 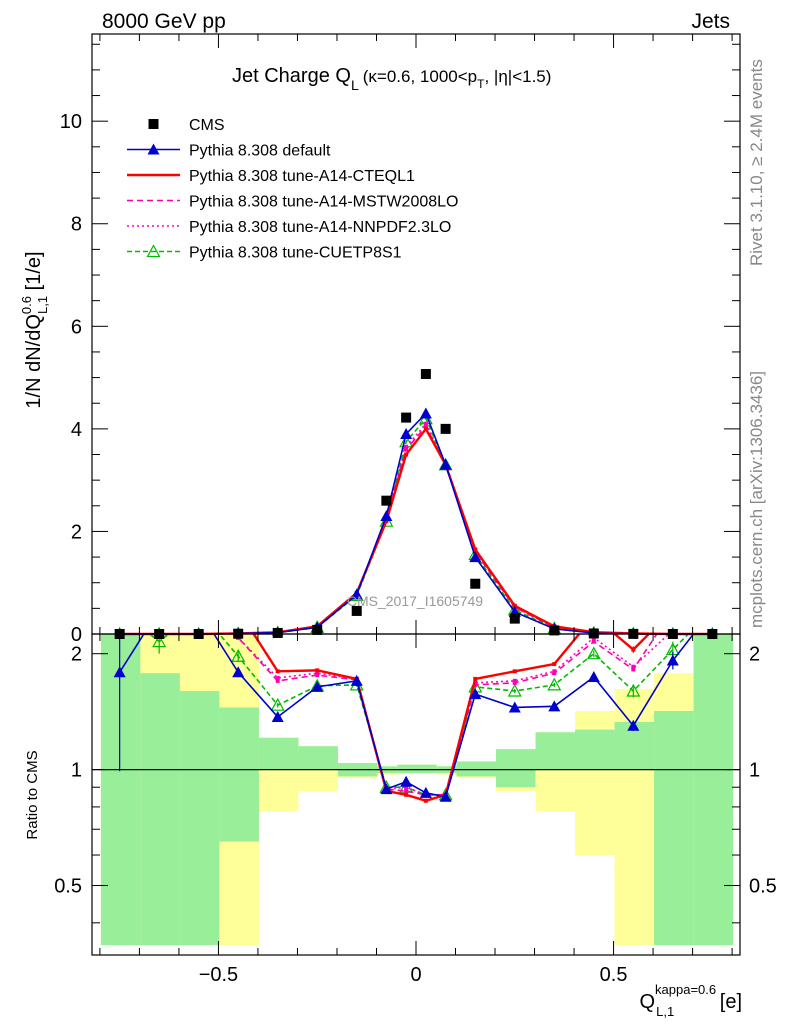 I want to click on y-tick-label: 0, so click(x=76, y=635).